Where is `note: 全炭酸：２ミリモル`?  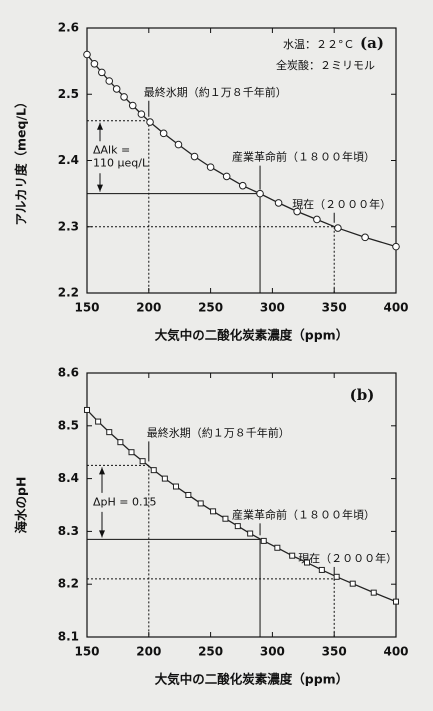
note: 全炭酸：２ミリモル is located at coordinates (325, 65).